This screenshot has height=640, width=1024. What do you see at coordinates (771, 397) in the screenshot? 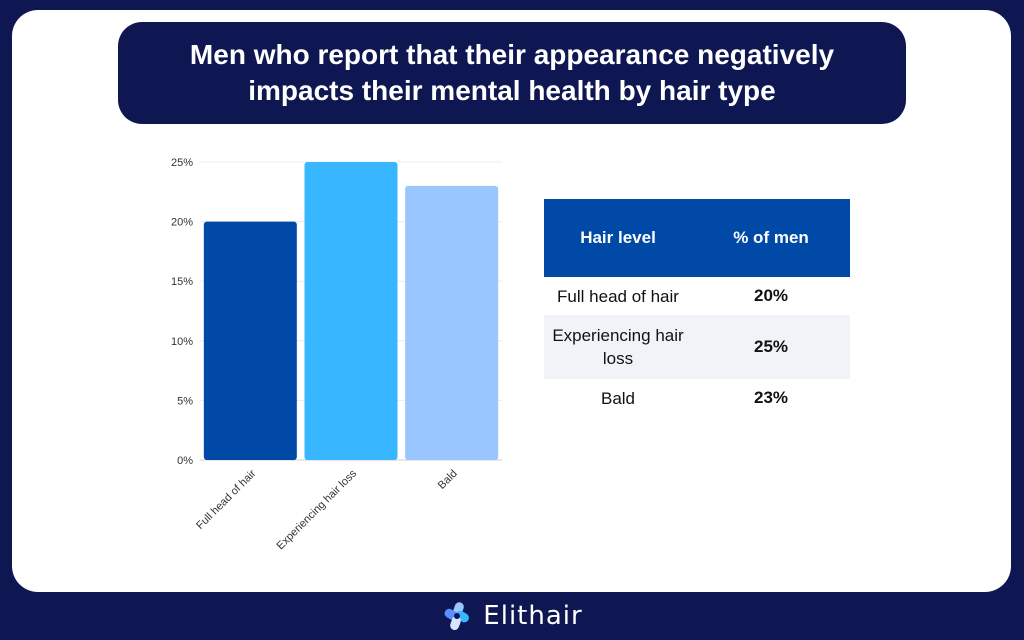
I see `row-value: 23%` at bounding box center [771, 397].